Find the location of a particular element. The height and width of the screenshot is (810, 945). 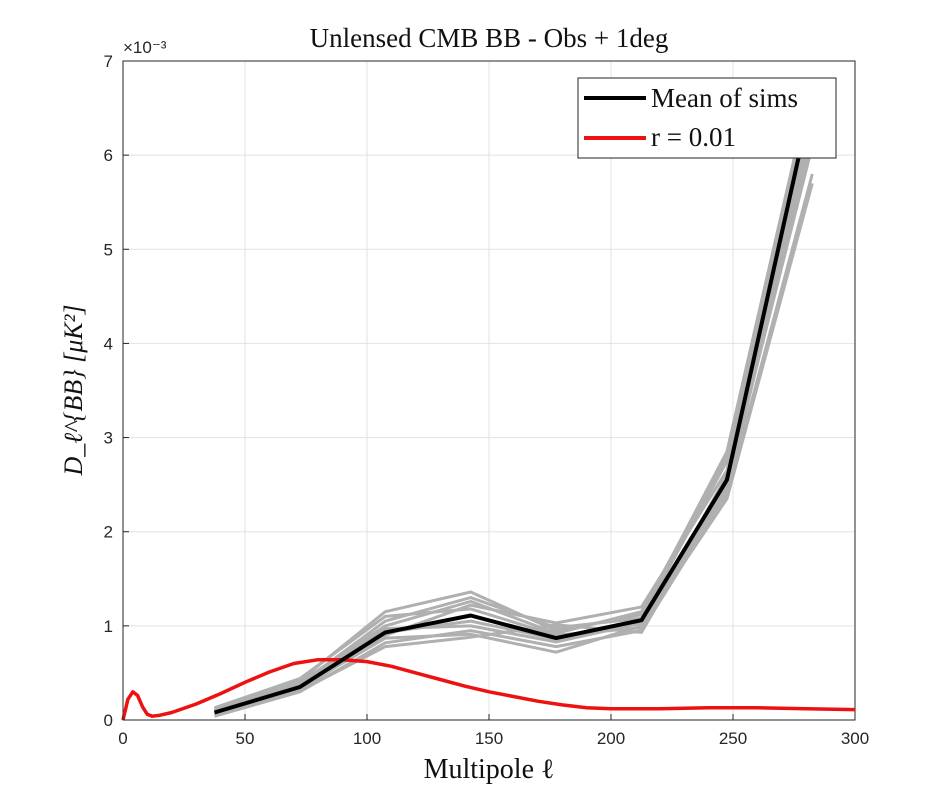

legend: Mean of sims r = 0.01 is located at coordinates (707, 118).